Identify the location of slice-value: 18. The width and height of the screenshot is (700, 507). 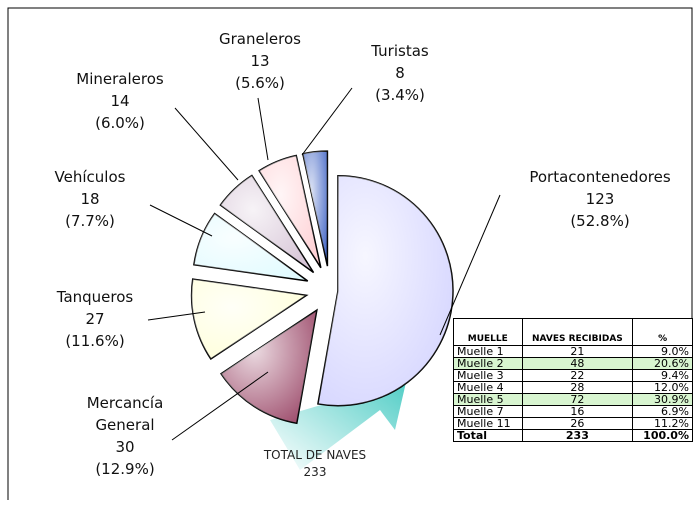
(90, 199).